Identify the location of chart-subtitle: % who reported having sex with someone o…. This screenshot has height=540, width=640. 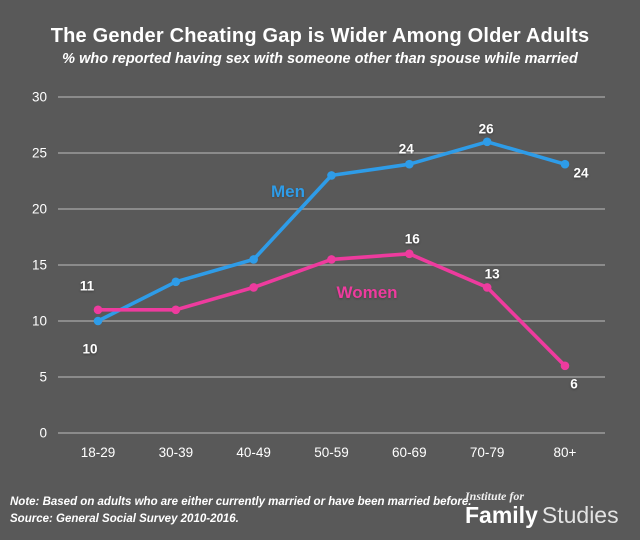
(320, 59).